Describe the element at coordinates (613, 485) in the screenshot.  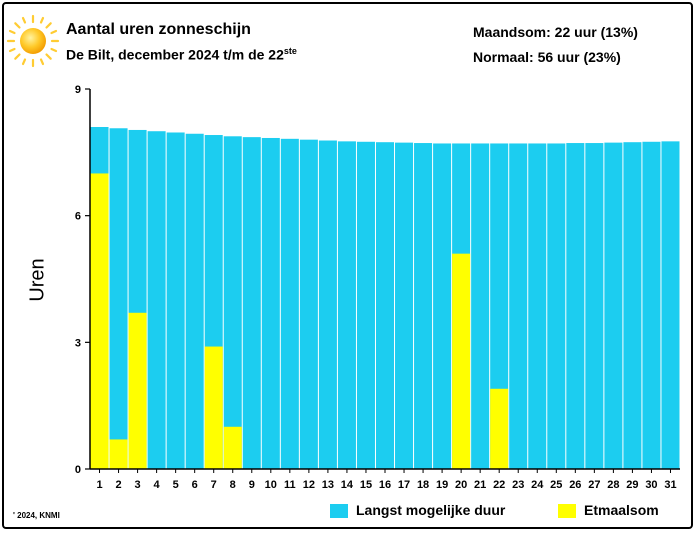
I see `x-tick-label-28: 28` at that location.